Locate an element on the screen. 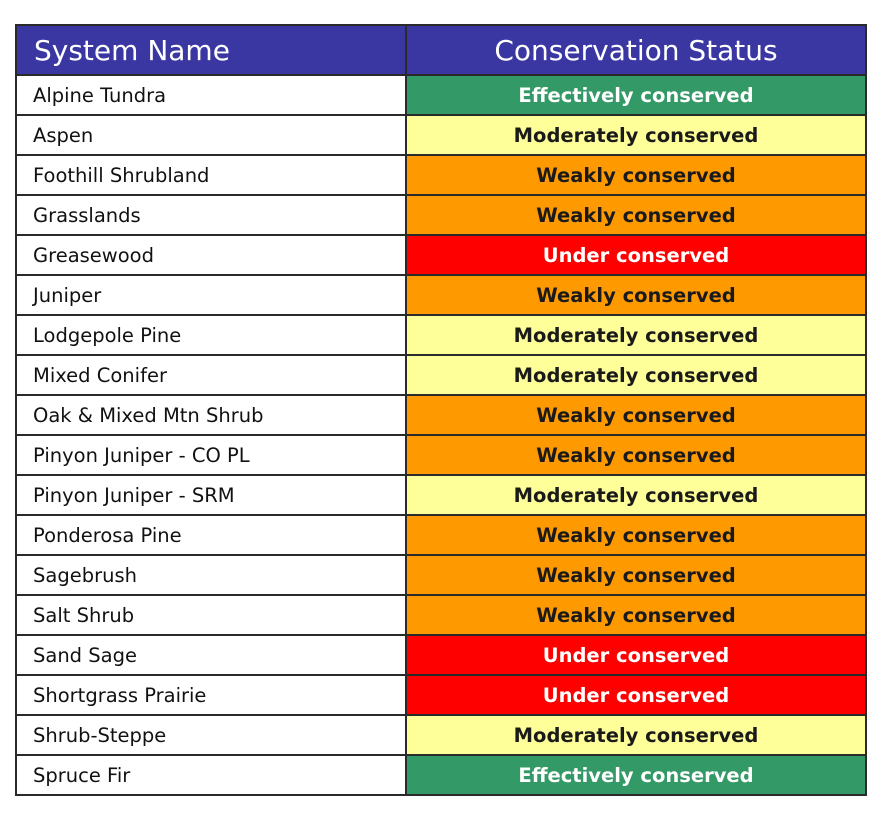 The width and height of the screenshot is (881, 818). table-row: Foothill Shrubland Weakly conserved is located at coordinates (441, 175).